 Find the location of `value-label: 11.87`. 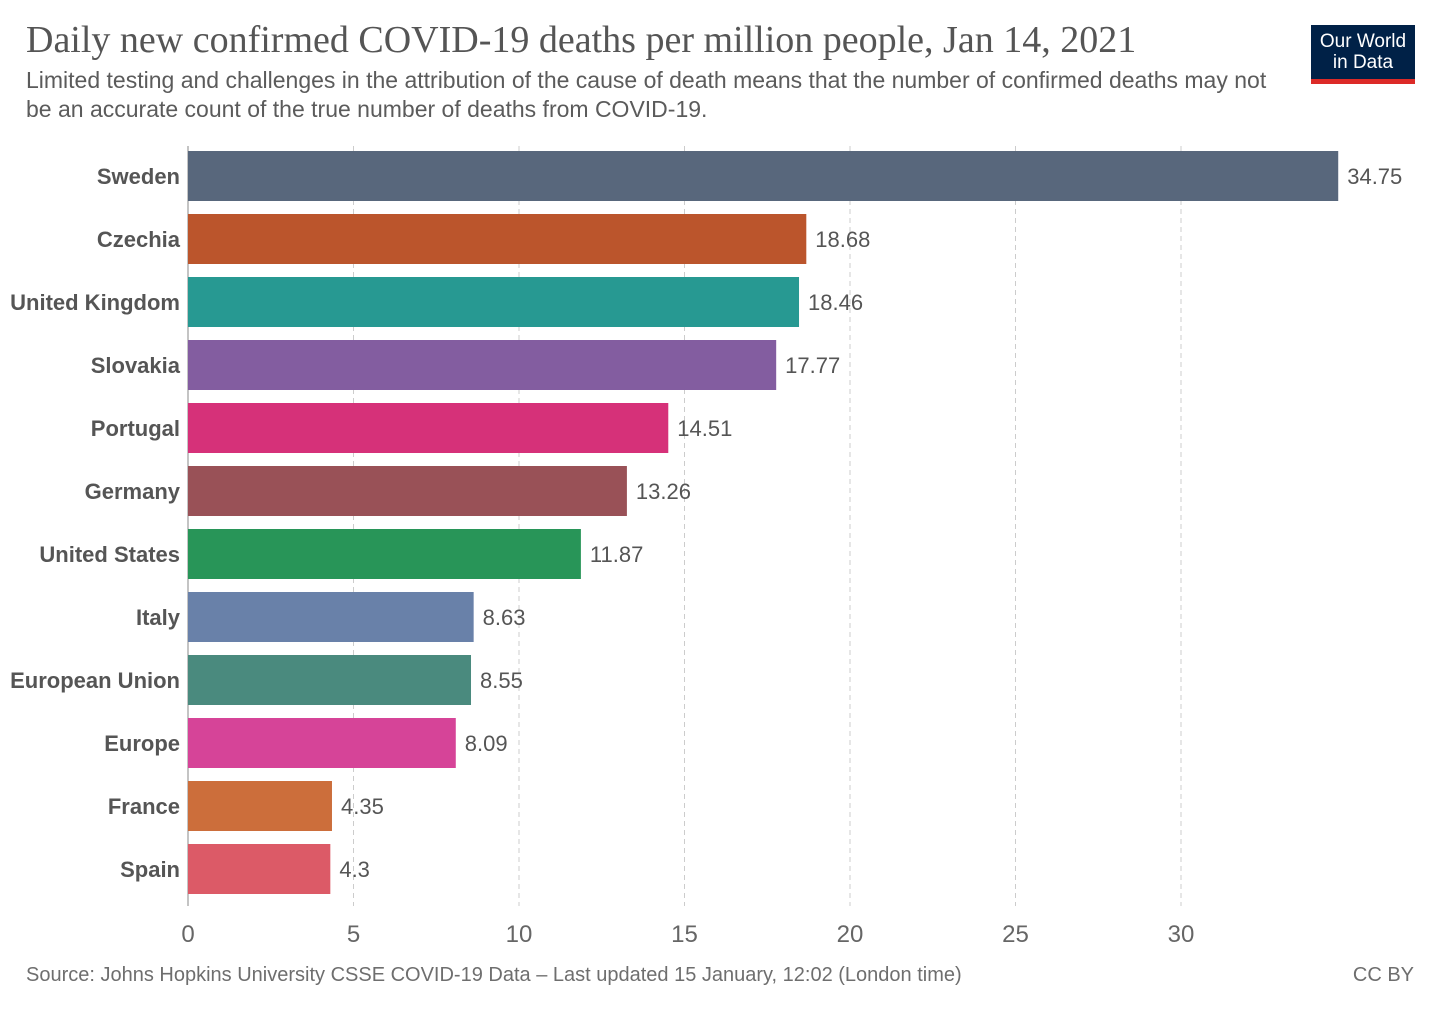

value-label: 11.87 is located at coordinates (616, 554).